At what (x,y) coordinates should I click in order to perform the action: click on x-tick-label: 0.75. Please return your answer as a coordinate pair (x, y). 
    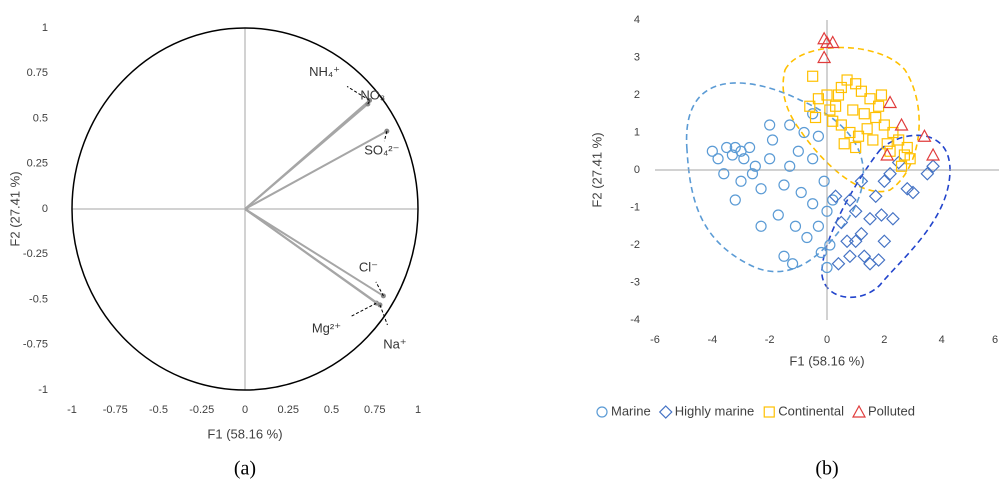
    Looking at the image, I should click on (374, 410).